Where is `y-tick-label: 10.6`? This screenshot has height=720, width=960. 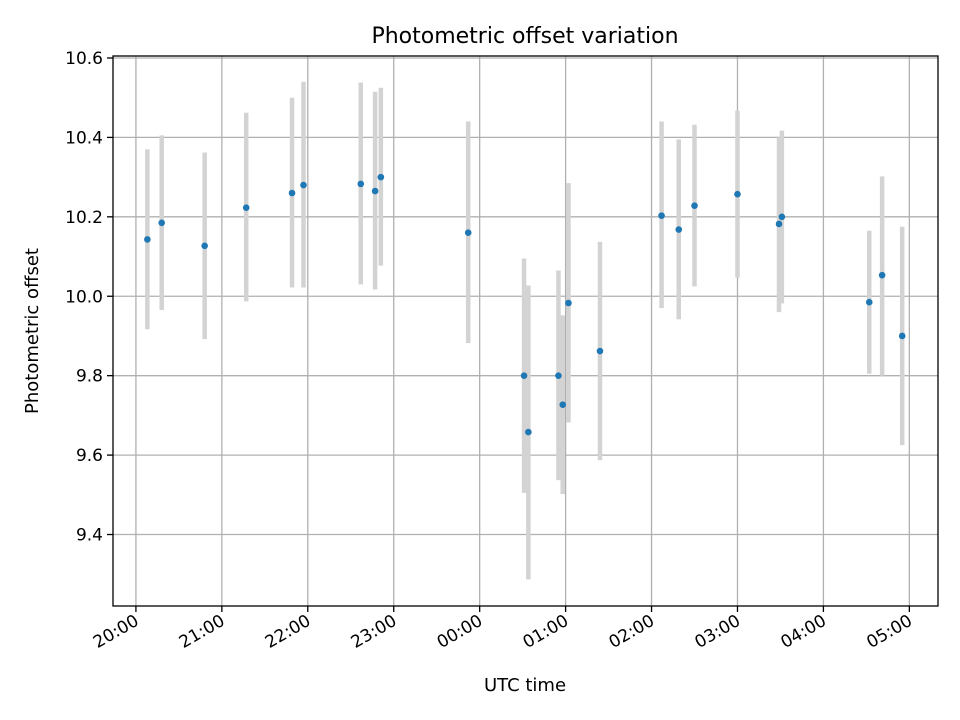 y-tick-label: 10.6 is located at coordinates (84, 59).